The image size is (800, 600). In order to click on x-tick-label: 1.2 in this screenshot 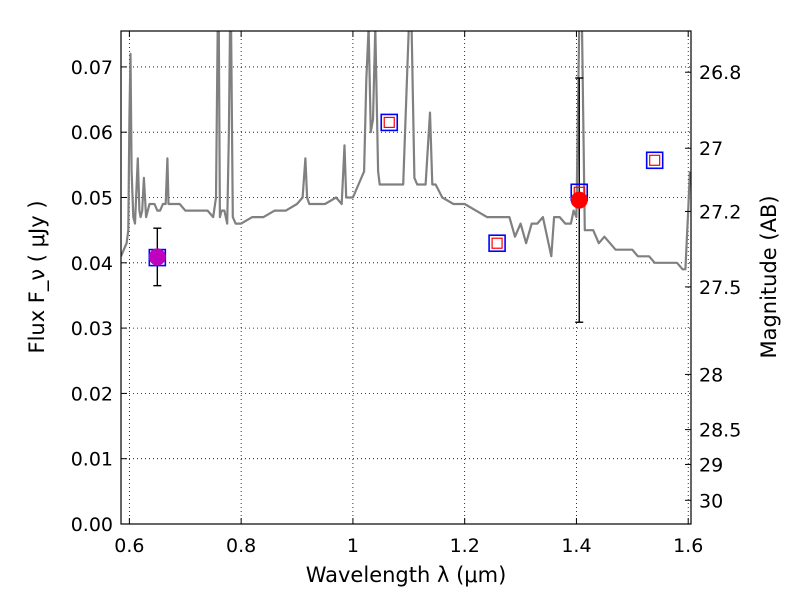, I will do `click(465, 546)`.